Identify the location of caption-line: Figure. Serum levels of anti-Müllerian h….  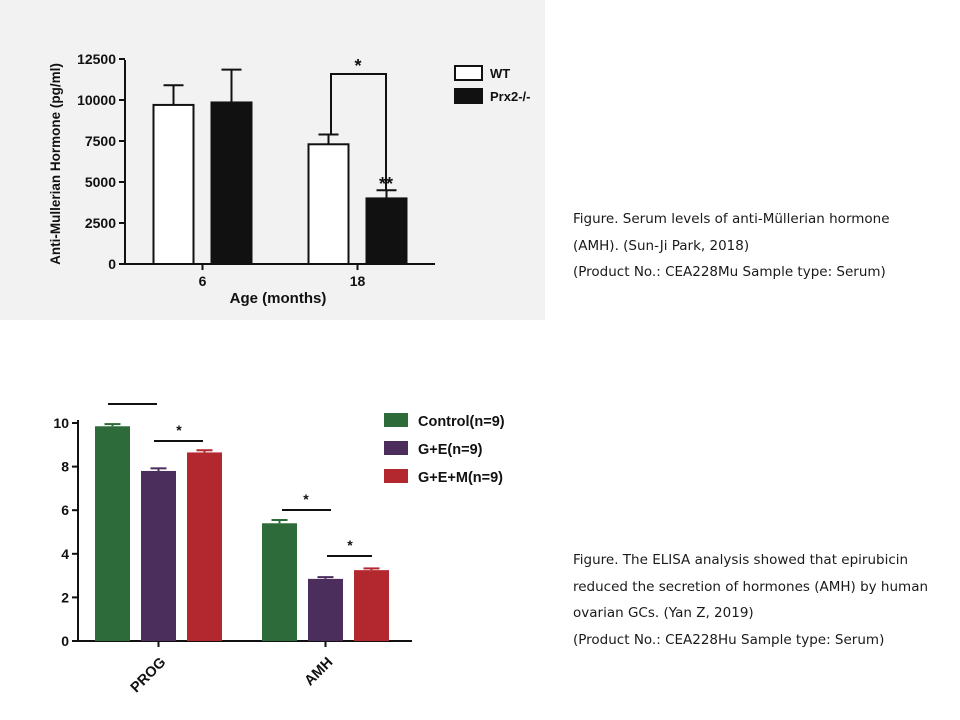
(731, 219).